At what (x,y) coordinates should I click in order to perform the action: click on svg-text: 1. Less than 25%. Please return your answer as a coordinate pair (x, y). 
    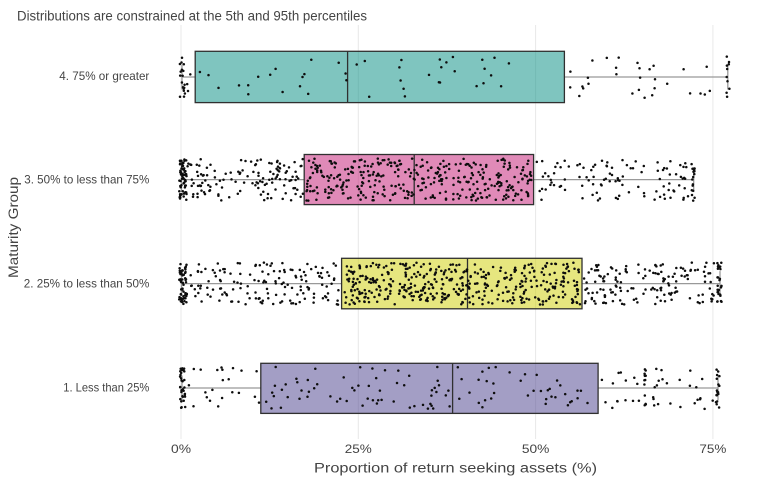
    Looking at the image, I should click on (106, 387).